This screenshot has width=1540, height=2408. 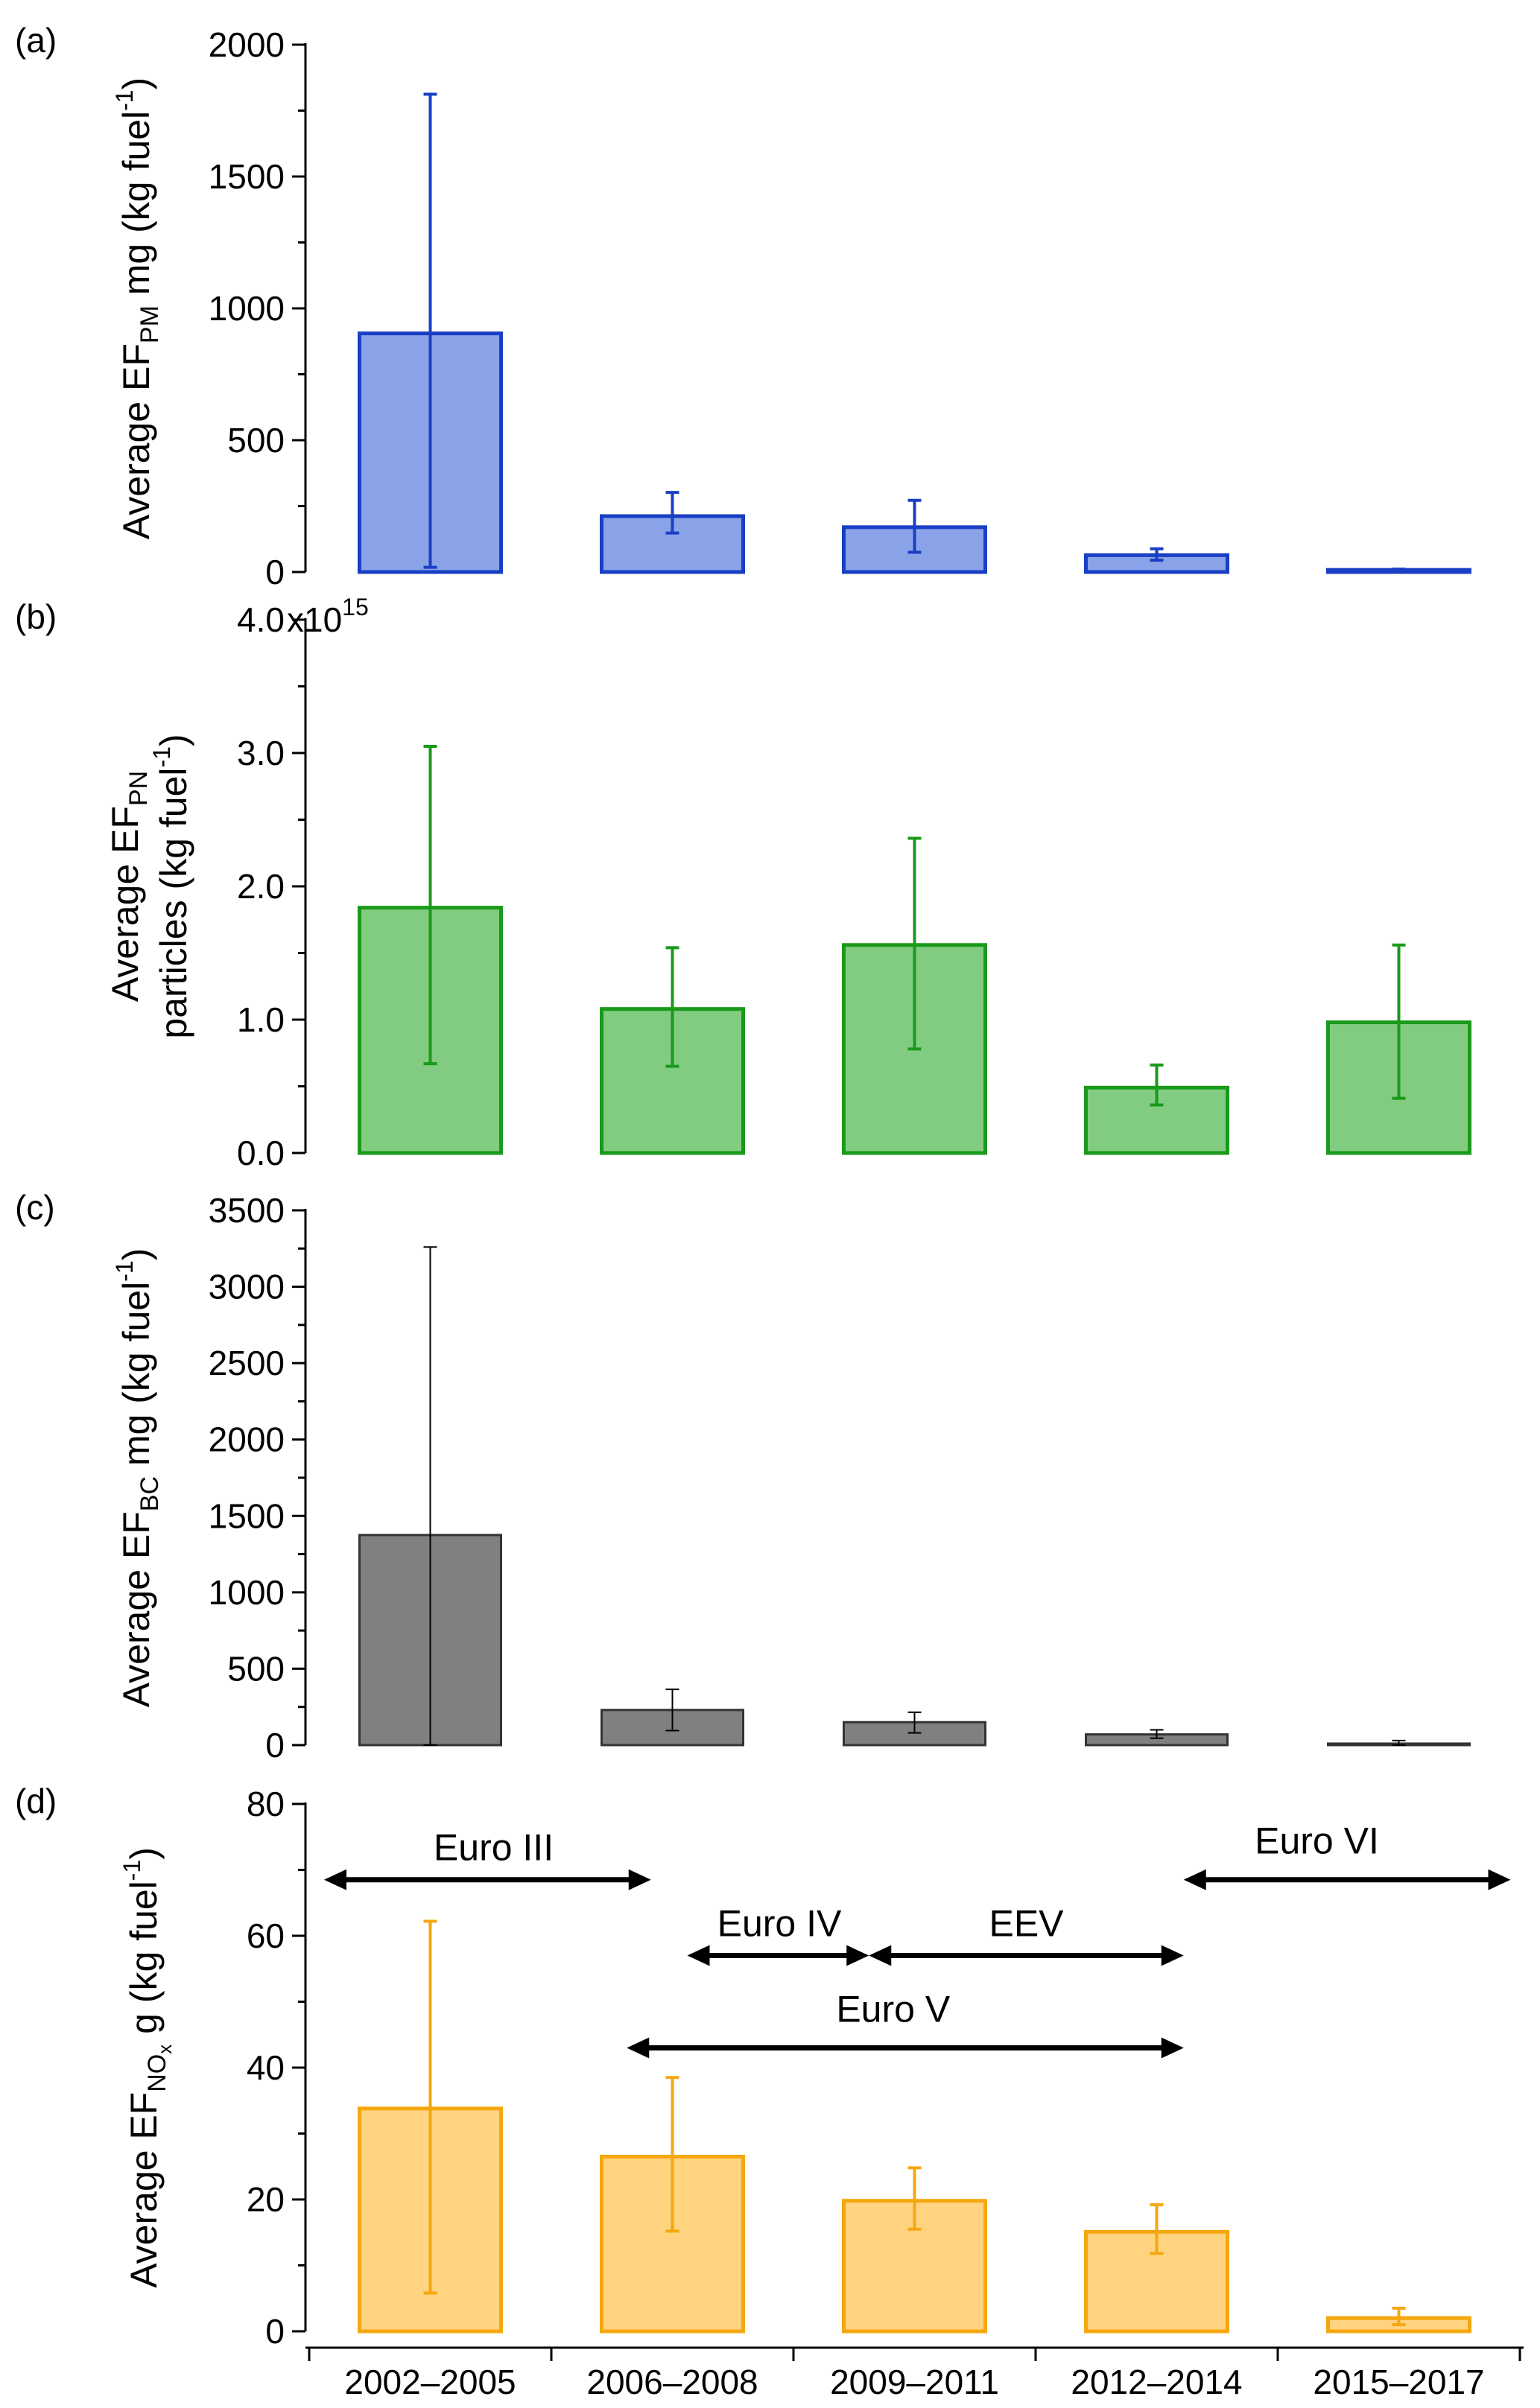 I want to click on annotation-label: EEV, so click(x=1026, y=1923).